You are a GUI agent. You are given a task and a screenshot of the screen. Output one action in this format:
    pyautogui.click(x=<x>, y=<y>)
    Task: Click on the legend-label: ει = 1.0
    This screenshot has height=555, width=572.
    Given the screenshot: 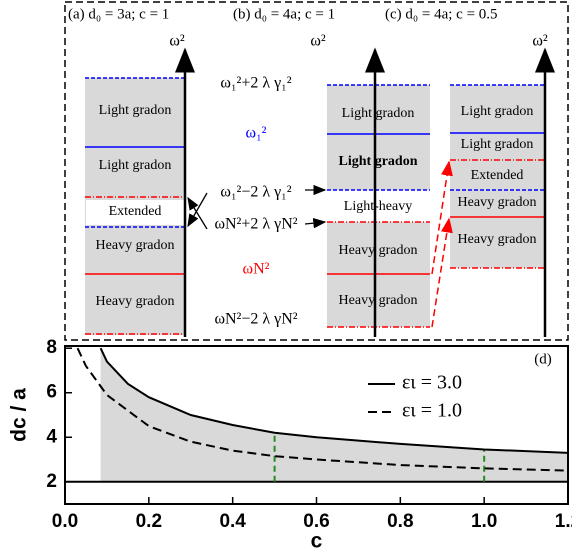 What is the action you would take?
    pyautogui.click(x=432, y=411)
    